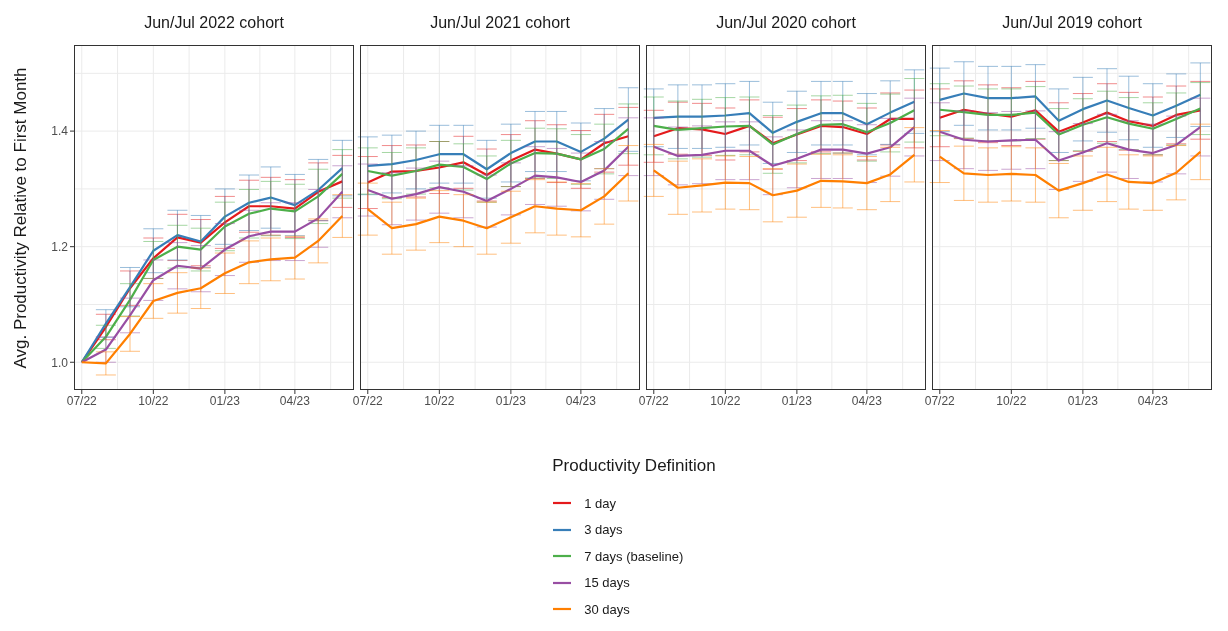  What do you see at coordinates (607, 609) in the screenshot?
I see `legend-label: 30 days` at bounding box center [607, 609].